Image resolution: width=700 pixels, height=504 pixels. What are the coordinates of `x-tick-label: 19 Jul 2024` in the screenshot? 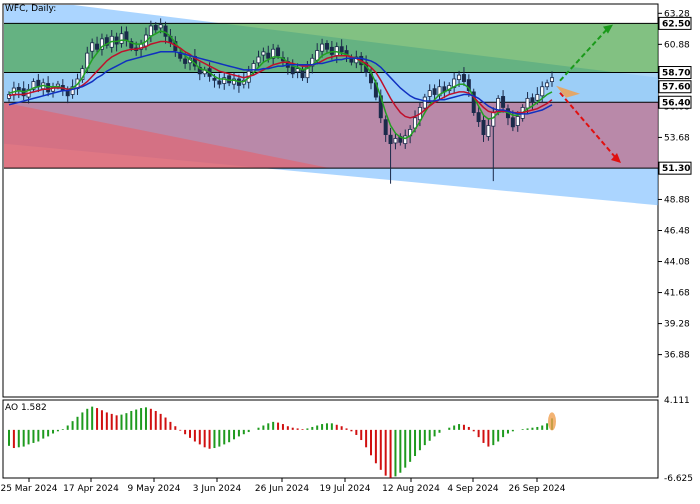 It's located at (345, 489).